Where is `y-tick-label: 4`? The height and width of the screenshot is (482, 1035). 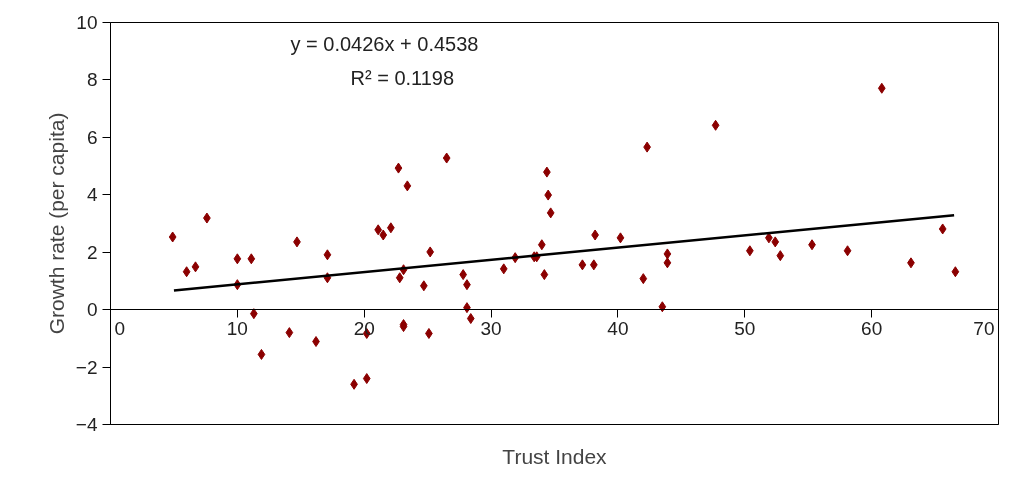 y-tick-label: 4 is located at coordinates (92, 195).